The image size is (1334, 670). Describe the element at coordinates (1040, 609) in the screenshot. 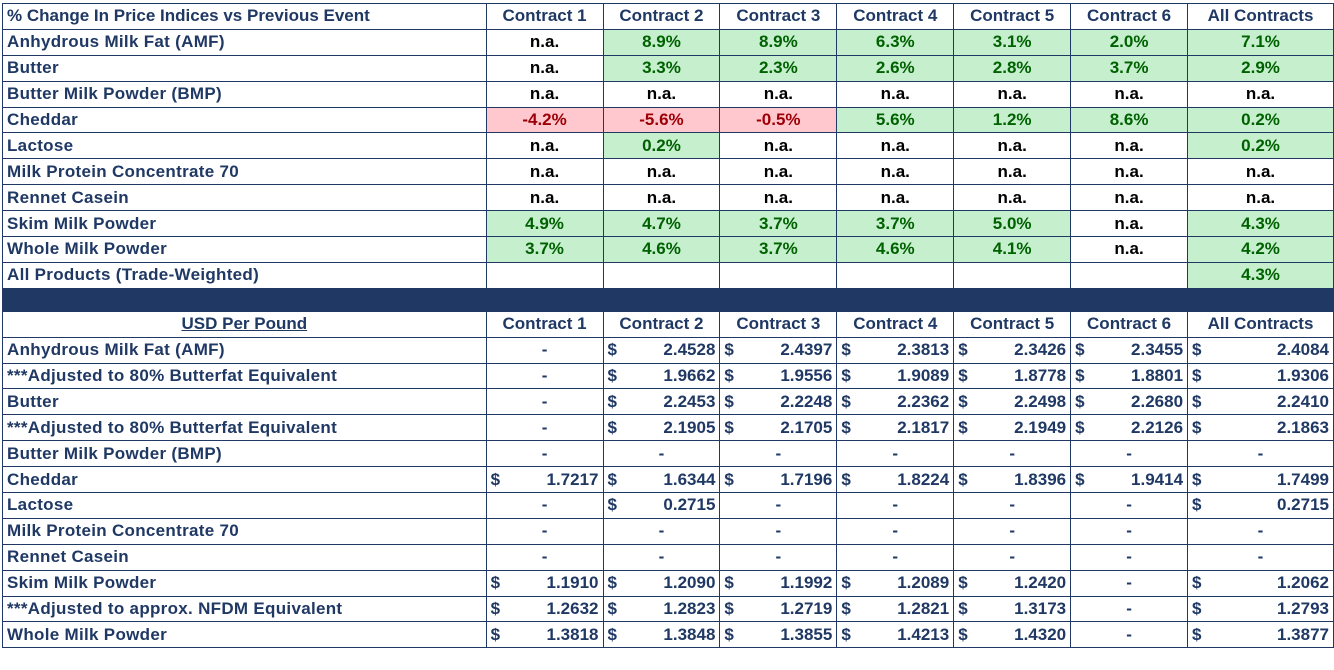

I see `amount: 1.3173` at that location.